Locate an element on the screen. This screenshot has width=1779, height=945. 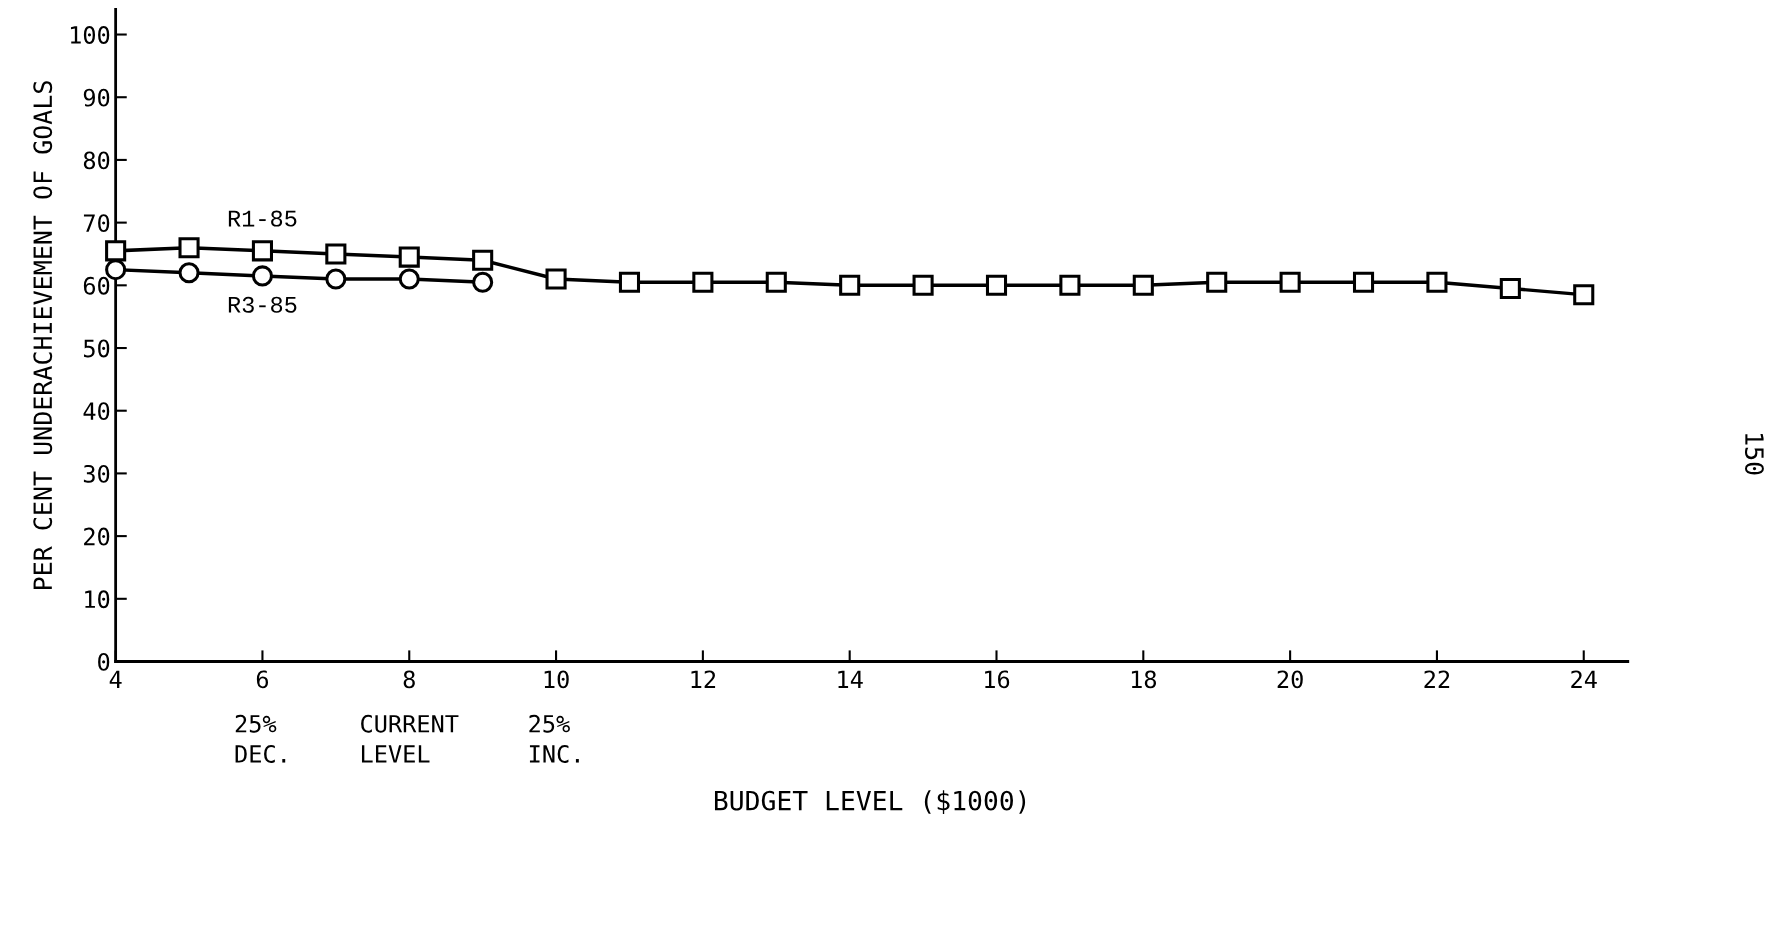
x-tick-label: 18 is located at coordinates (1144, 679).